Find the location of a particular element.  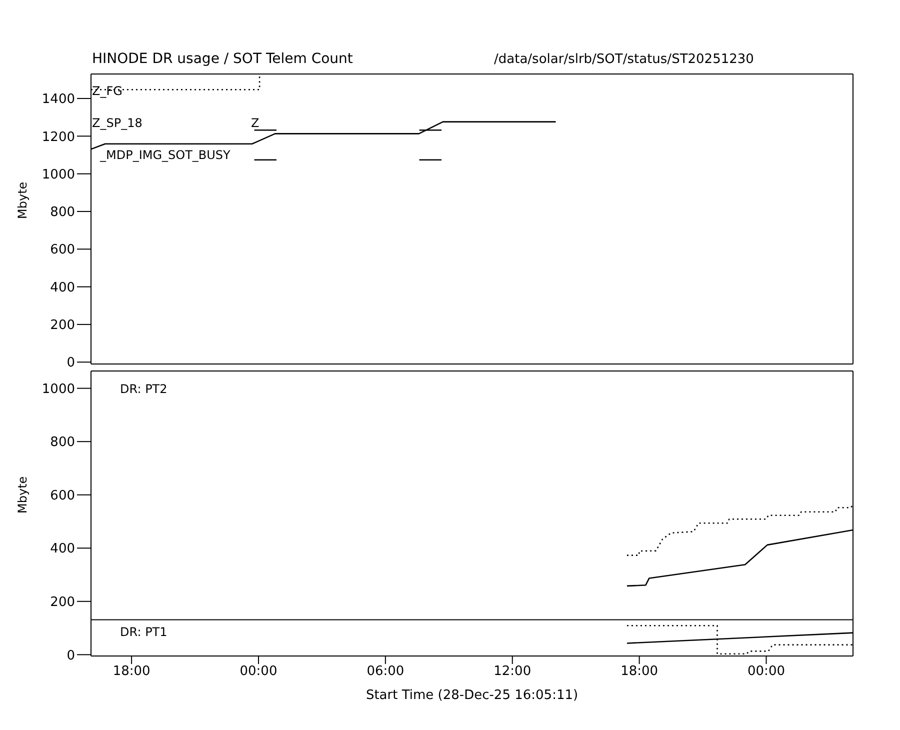

y-tick-label: 1200 is located at coordinates (58, 137).